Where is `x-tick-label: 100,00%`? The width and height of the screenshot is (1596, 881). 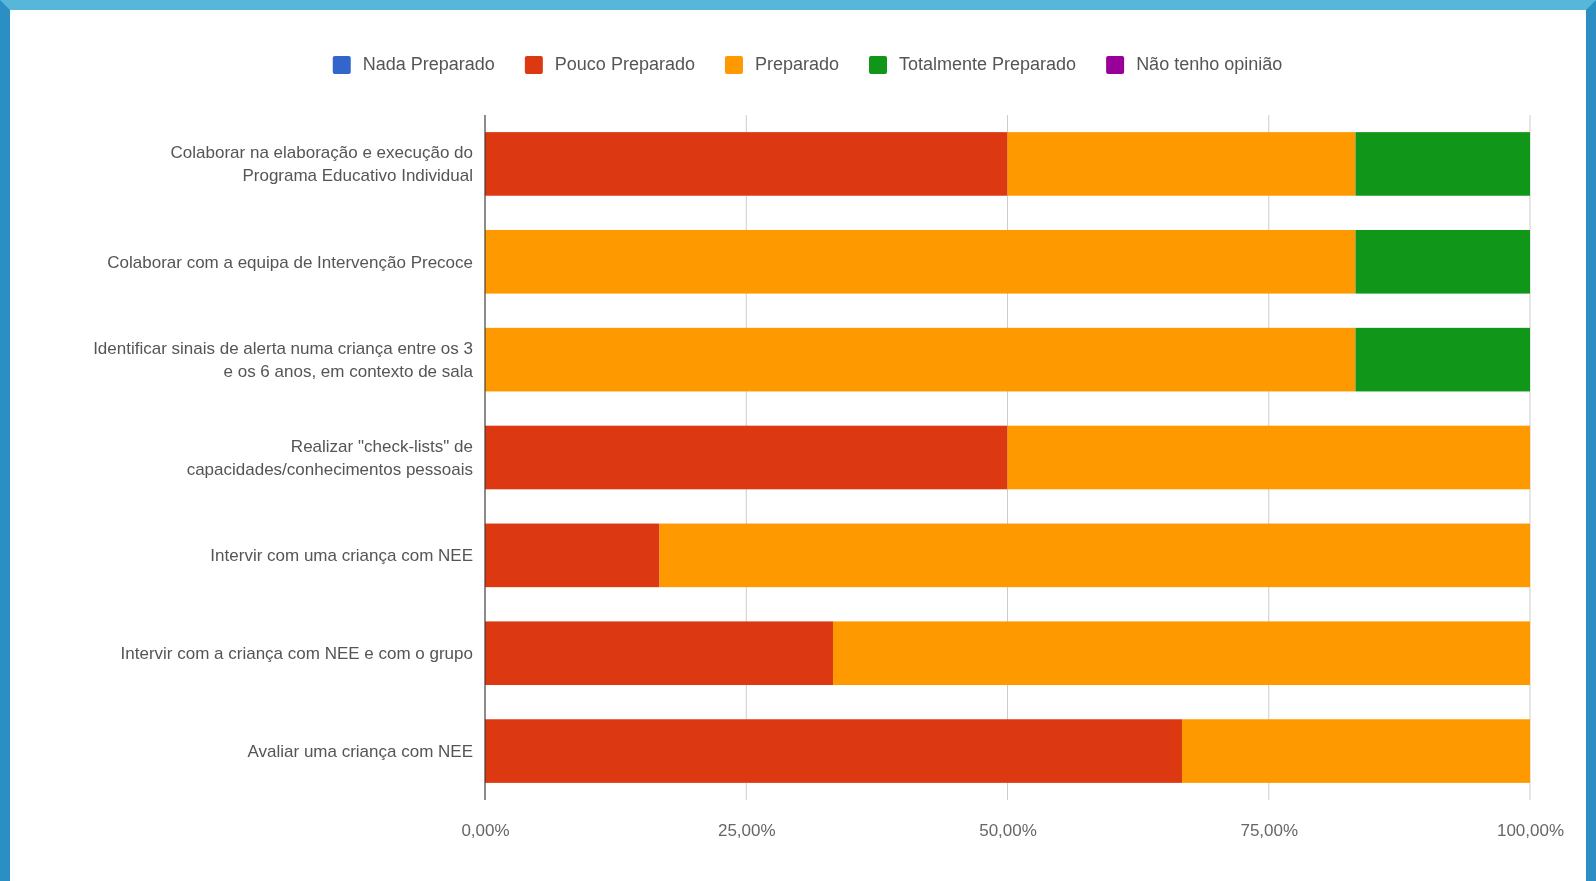
x-tick-label: 100,00% is located at coordinates (1530, 831).